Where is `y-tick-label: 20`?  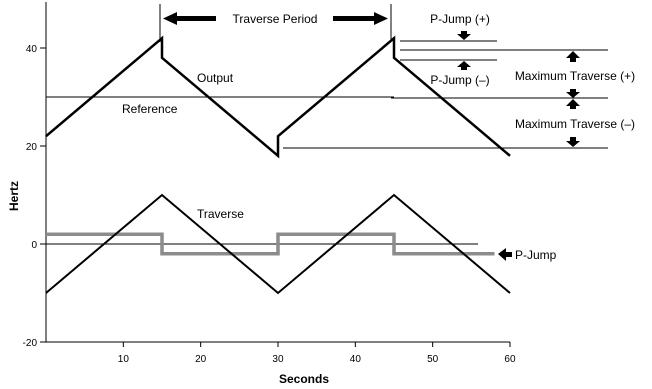 y-tick-label: 20 is located at coordinates (32, 147).